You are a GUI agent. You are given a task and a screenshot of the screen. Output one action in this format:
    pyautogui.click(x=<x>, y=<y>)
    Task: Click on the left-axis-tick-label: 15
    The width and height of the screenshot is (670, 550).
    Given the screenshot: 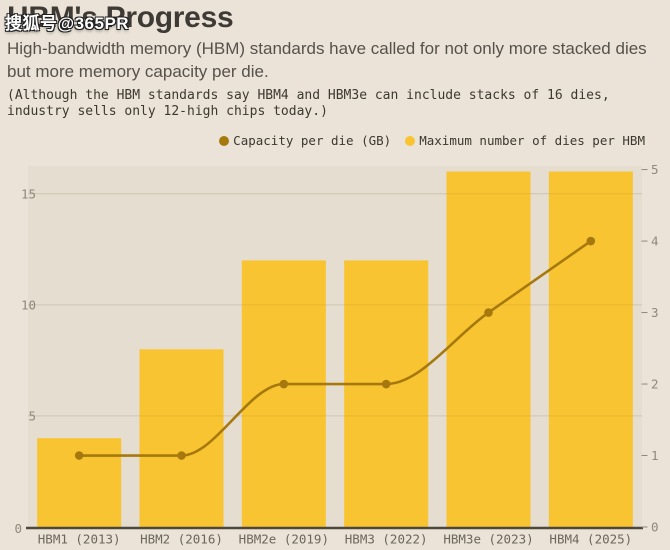 What is the action you would take?
    pyautogui.click(x=28, y=193)
    